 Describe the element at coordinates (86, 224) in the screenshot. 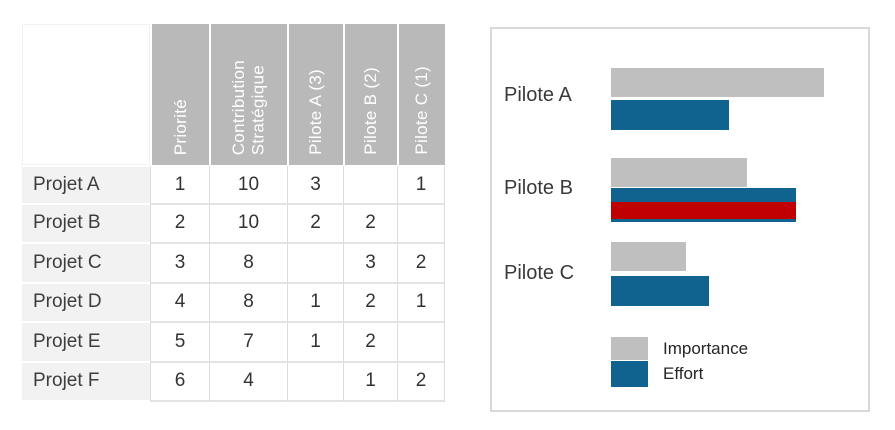

I see `row-label-projet-b: Projet B` at that location.